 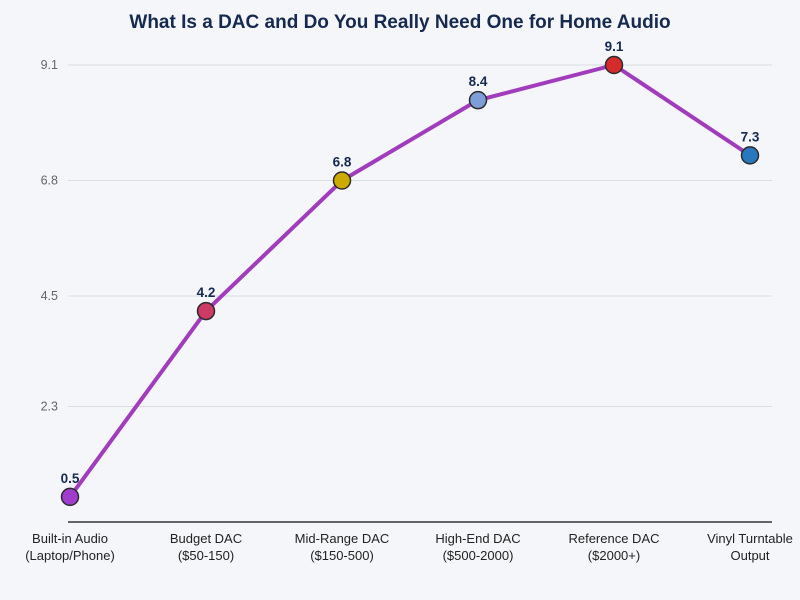 What do you see at coordinates (477, 538) in the screenshot?
I see `x-tick-label: High-End DAC` at bounding box center [477, 538].